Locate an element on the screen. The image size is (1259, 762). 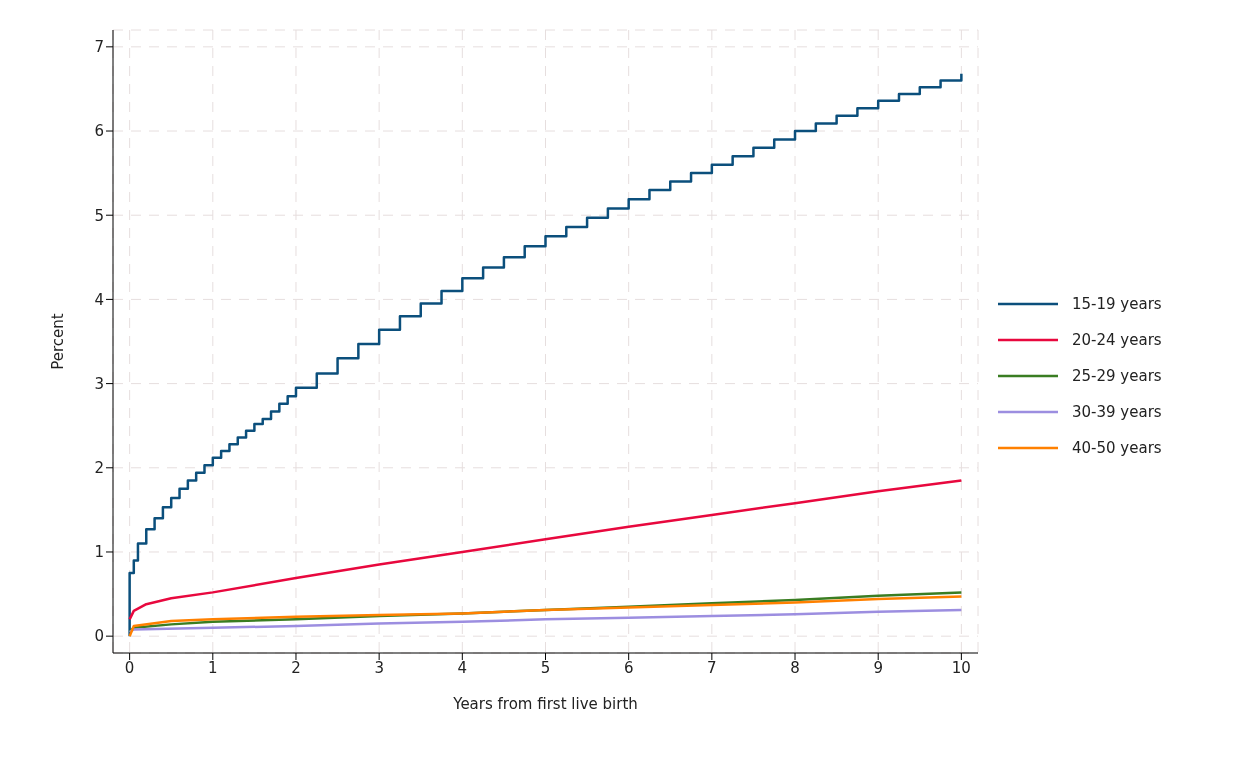
x-tick-label: 9 is located at coordinates (878, 667).